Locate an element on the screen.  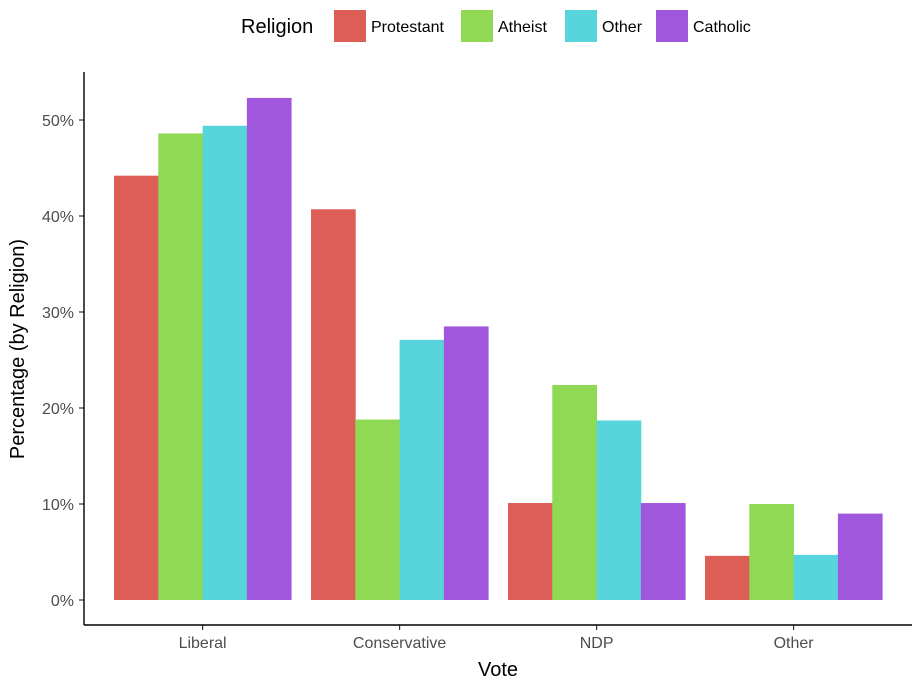
y-tick-label: 30% is located at coordinates (58, 313).